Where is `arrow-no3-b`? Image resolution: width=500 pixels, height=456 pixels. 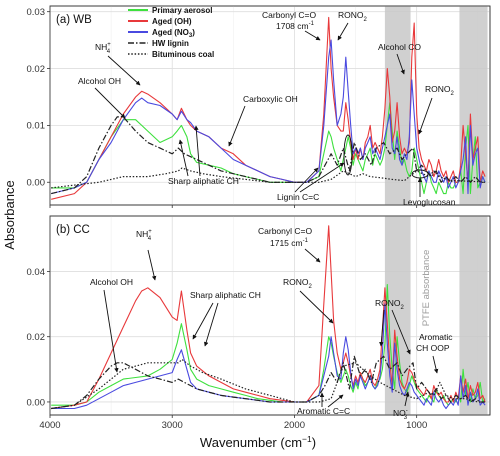 arrow-no3-b is located at coordinates (407, 399).